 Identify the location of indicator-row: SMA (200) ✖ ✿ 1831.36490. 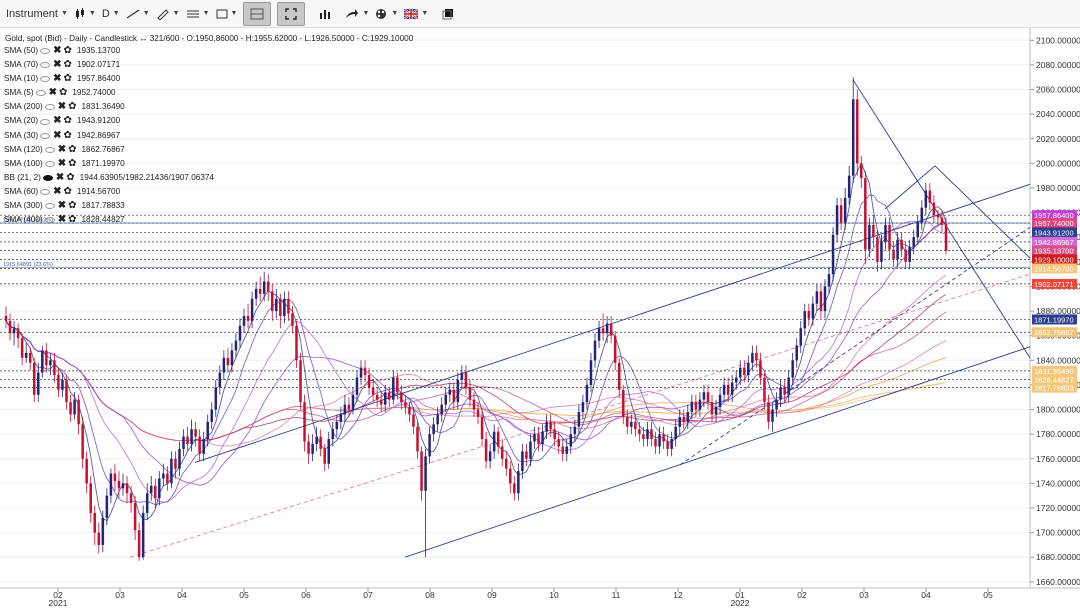
(109, 107).